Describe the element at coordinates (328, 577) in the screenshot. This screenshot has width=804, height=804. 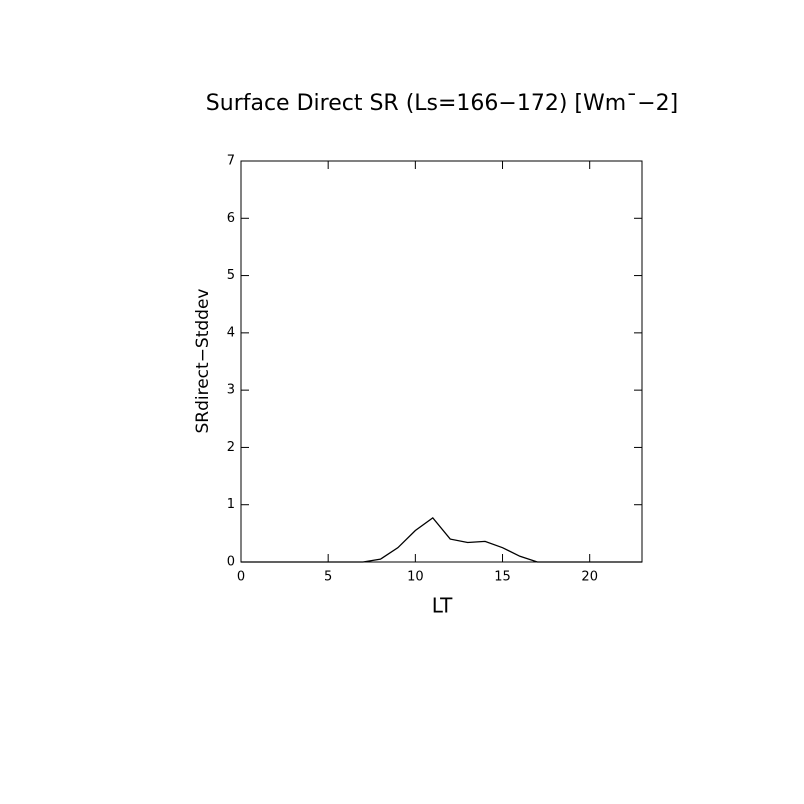
I see `x-tick-label: 5` at that location.